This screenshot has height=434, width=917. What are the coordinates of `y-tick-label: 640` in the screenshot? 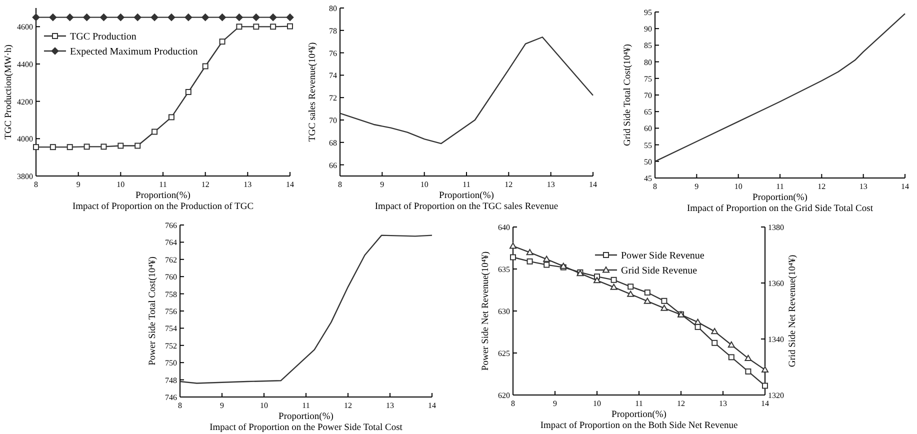 It's located at (504, 227).